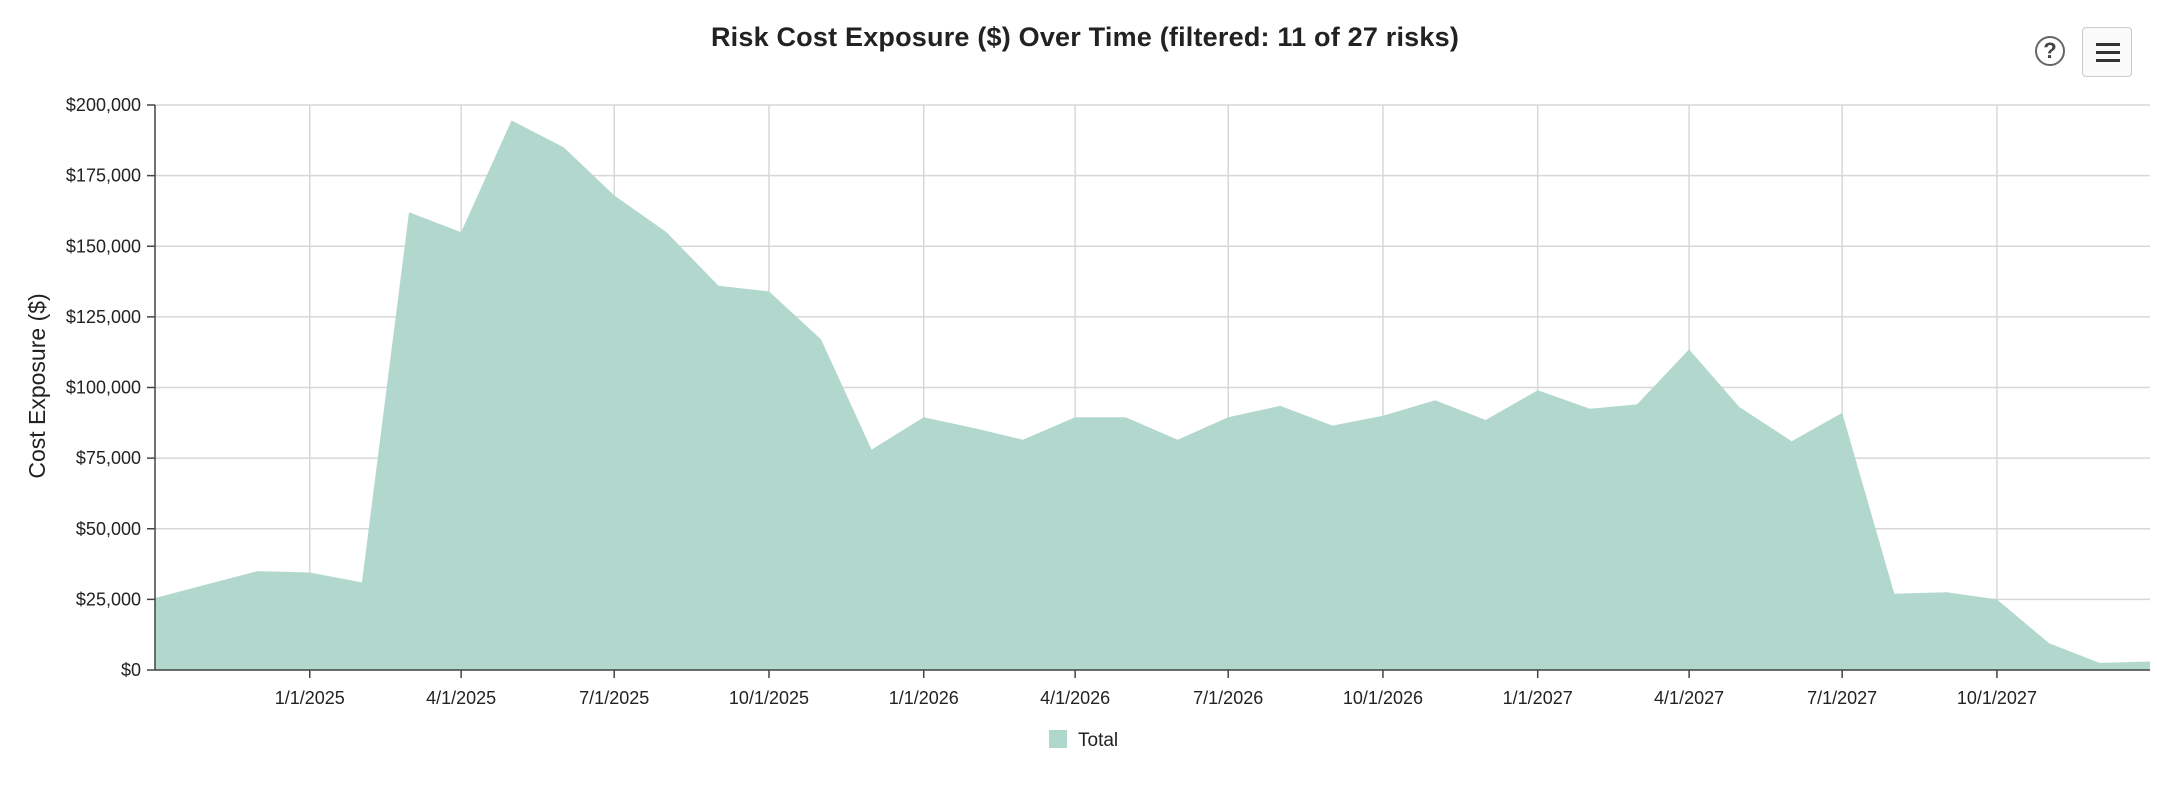  I want to click on y-tick-label: $25,000, so click(108, 599).